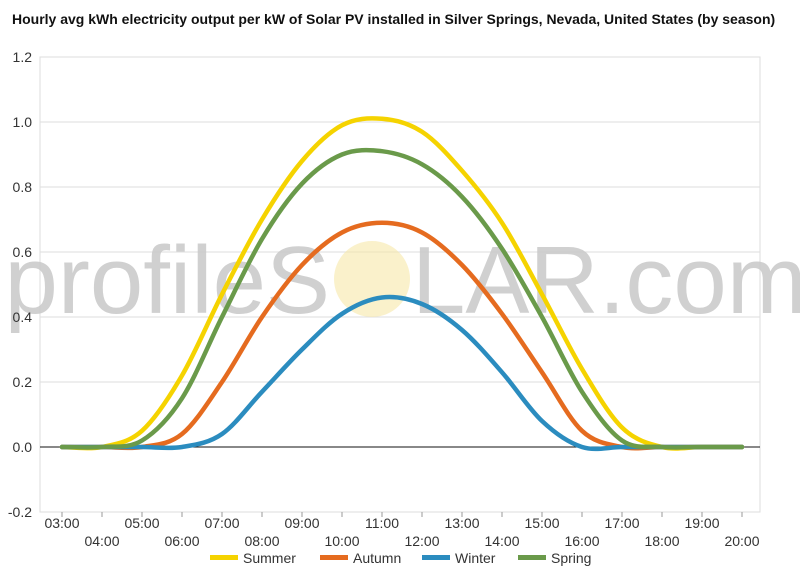 This screenshot has width=800, height=570. I want to click on legend-label-spring: Spring, so click(571, 558).